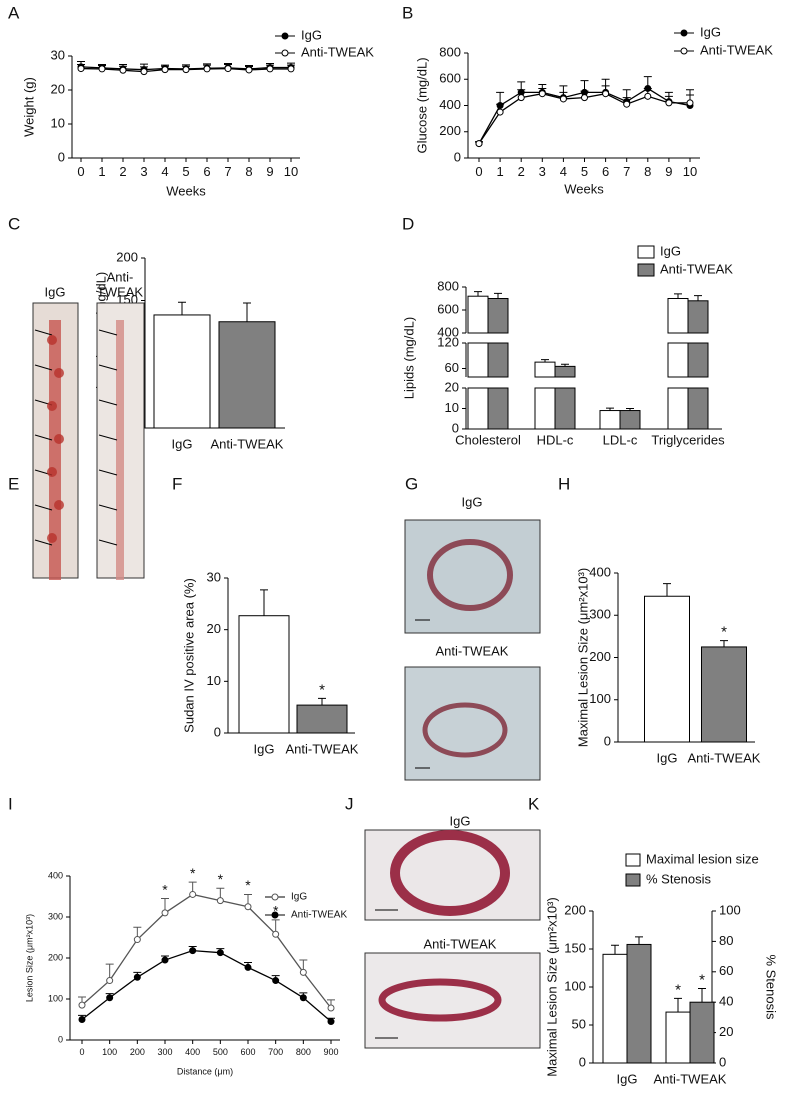 The image size is (787, 1095). What do you see at coordinates (28, 107) in the screenshot?
I see `y-axis-label: Weight (g)` at bounding box center [28, 107].